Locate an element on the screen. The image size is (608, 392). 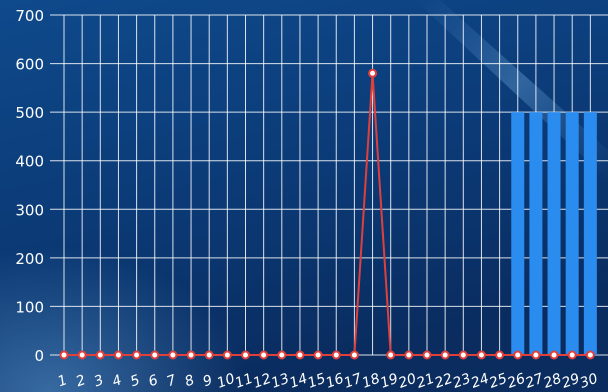
y-tick-label: 600 is located at coordinates (29, 65).